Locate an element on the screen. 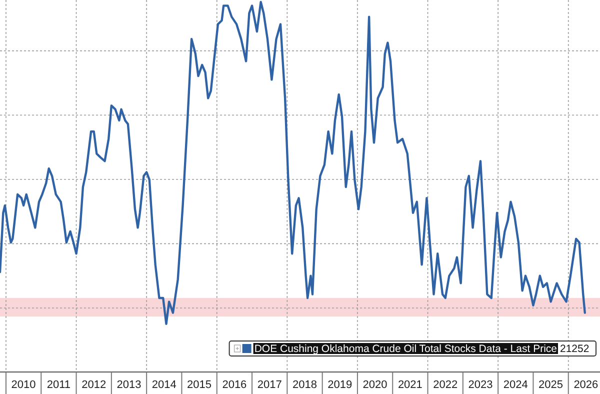 The image size is (600, 394). x-tick-label: 2013 is located at coordinates (129, 385).